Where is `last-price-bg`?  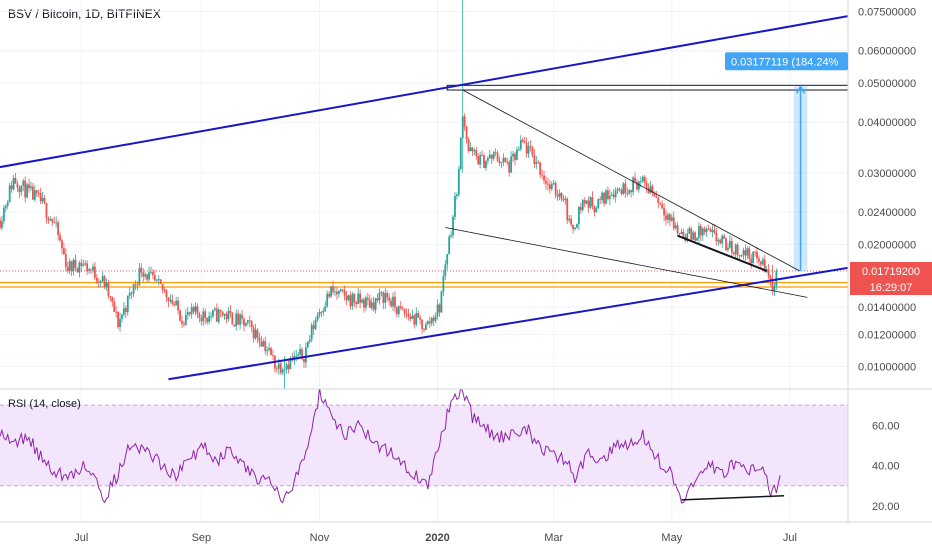
last-price-bg is located at coordinates (891, 270).